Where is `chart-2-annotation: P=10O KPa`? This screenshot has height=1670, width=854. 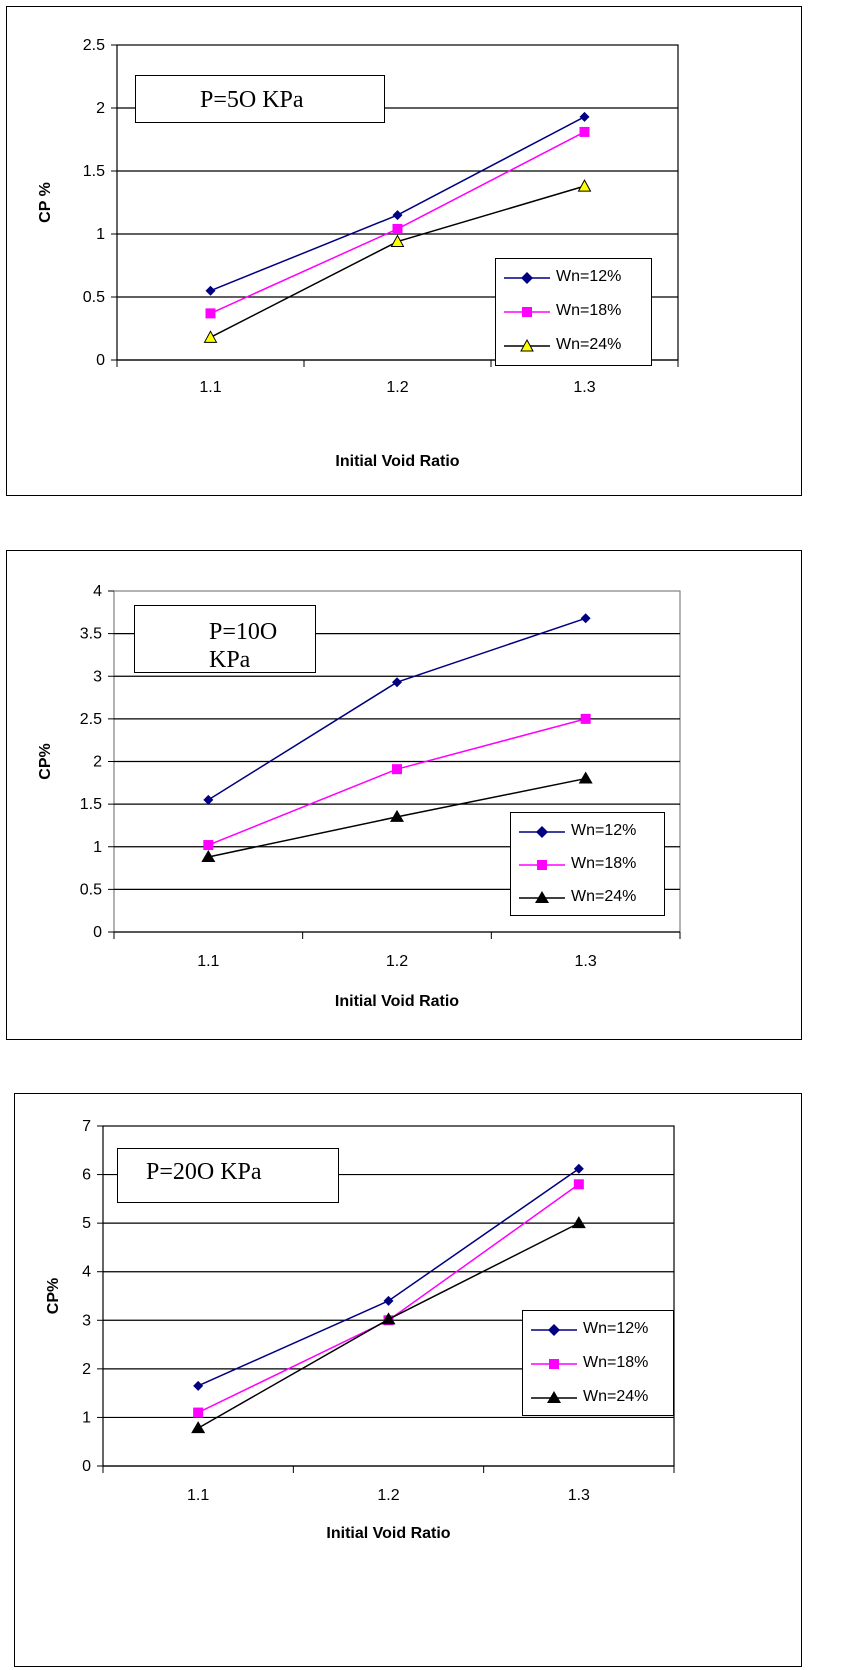 chart-2-annotation: P=10O KPa is located at coordinates (225, 639).